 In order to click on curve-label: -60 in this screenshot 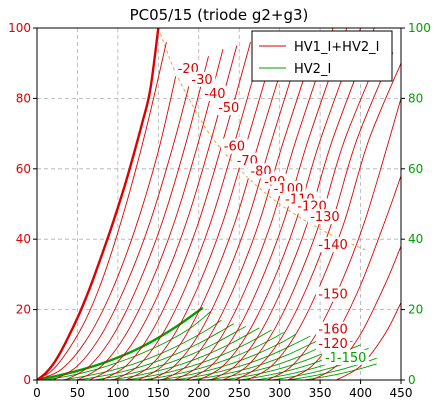, I will do `click(234, 147)`.